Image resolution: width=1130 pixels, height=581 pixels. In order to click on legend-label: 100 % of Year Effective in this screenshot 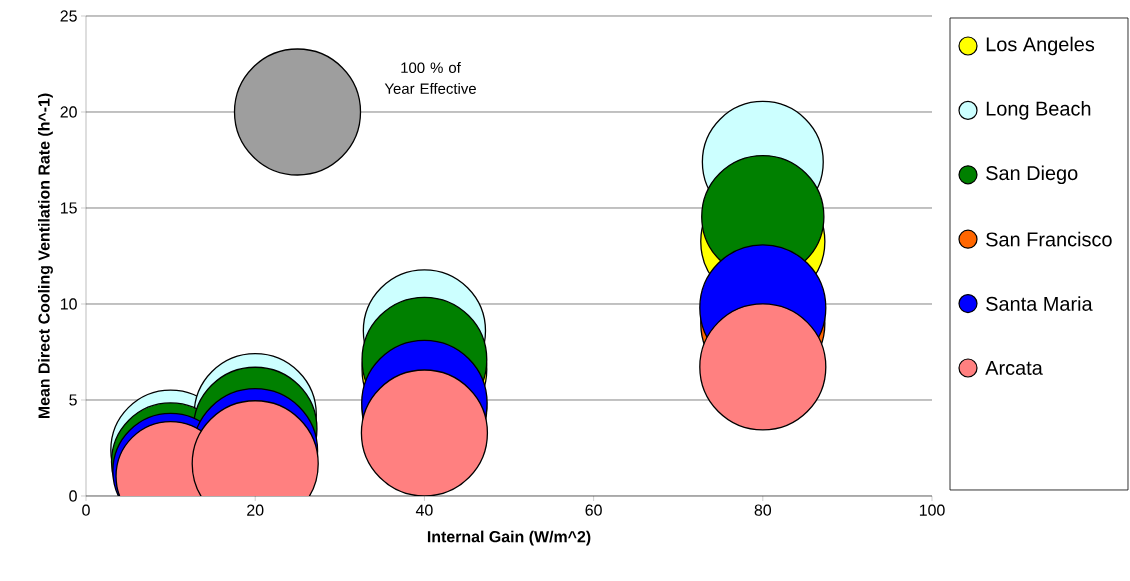, I will do `click(430, 78)`.